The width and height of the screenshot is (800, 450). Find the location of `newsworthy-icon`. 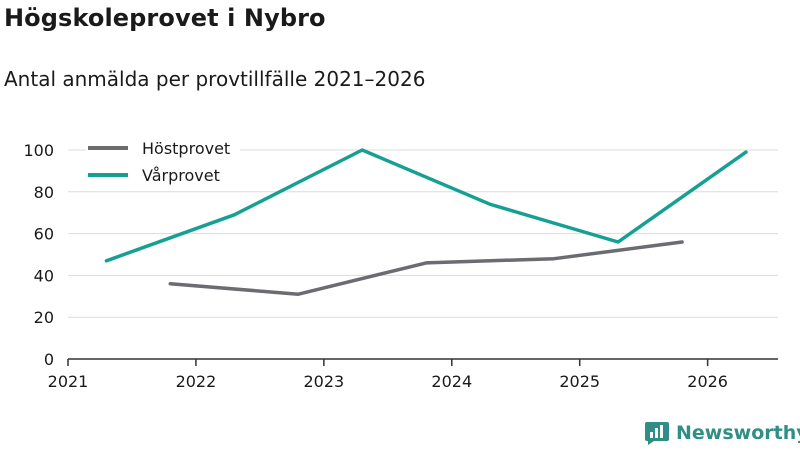

newsworthy-icon is located at coordinates (657, 433).